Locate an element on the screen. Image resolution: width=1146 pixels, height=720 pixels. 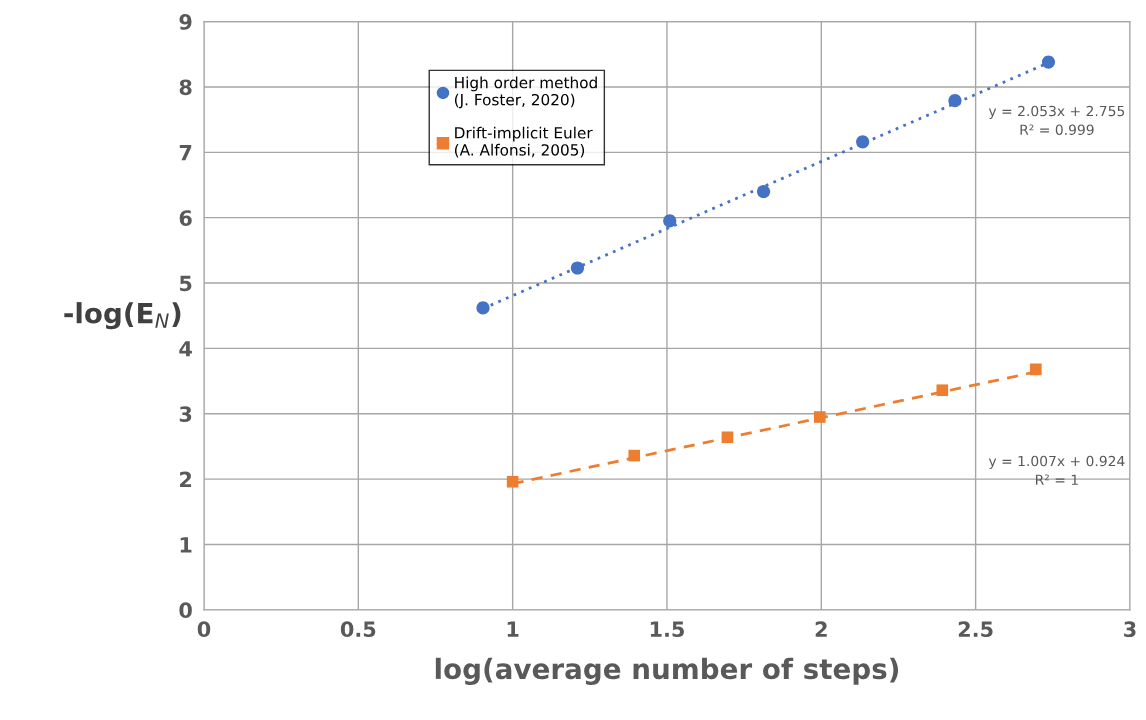
x-tick-label: 3 is located at coordinates (1130, 629).